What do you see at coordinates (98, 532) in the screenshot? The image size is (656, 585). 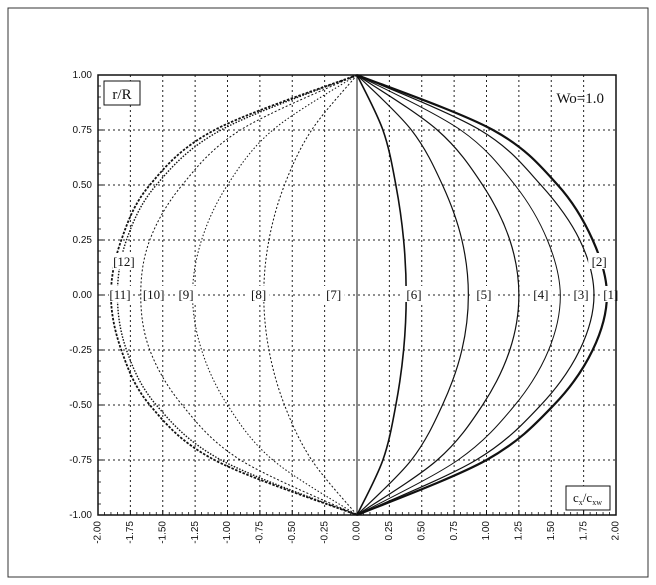 I see `x-tick-label: -2.00` at bounding box center [98, 532].